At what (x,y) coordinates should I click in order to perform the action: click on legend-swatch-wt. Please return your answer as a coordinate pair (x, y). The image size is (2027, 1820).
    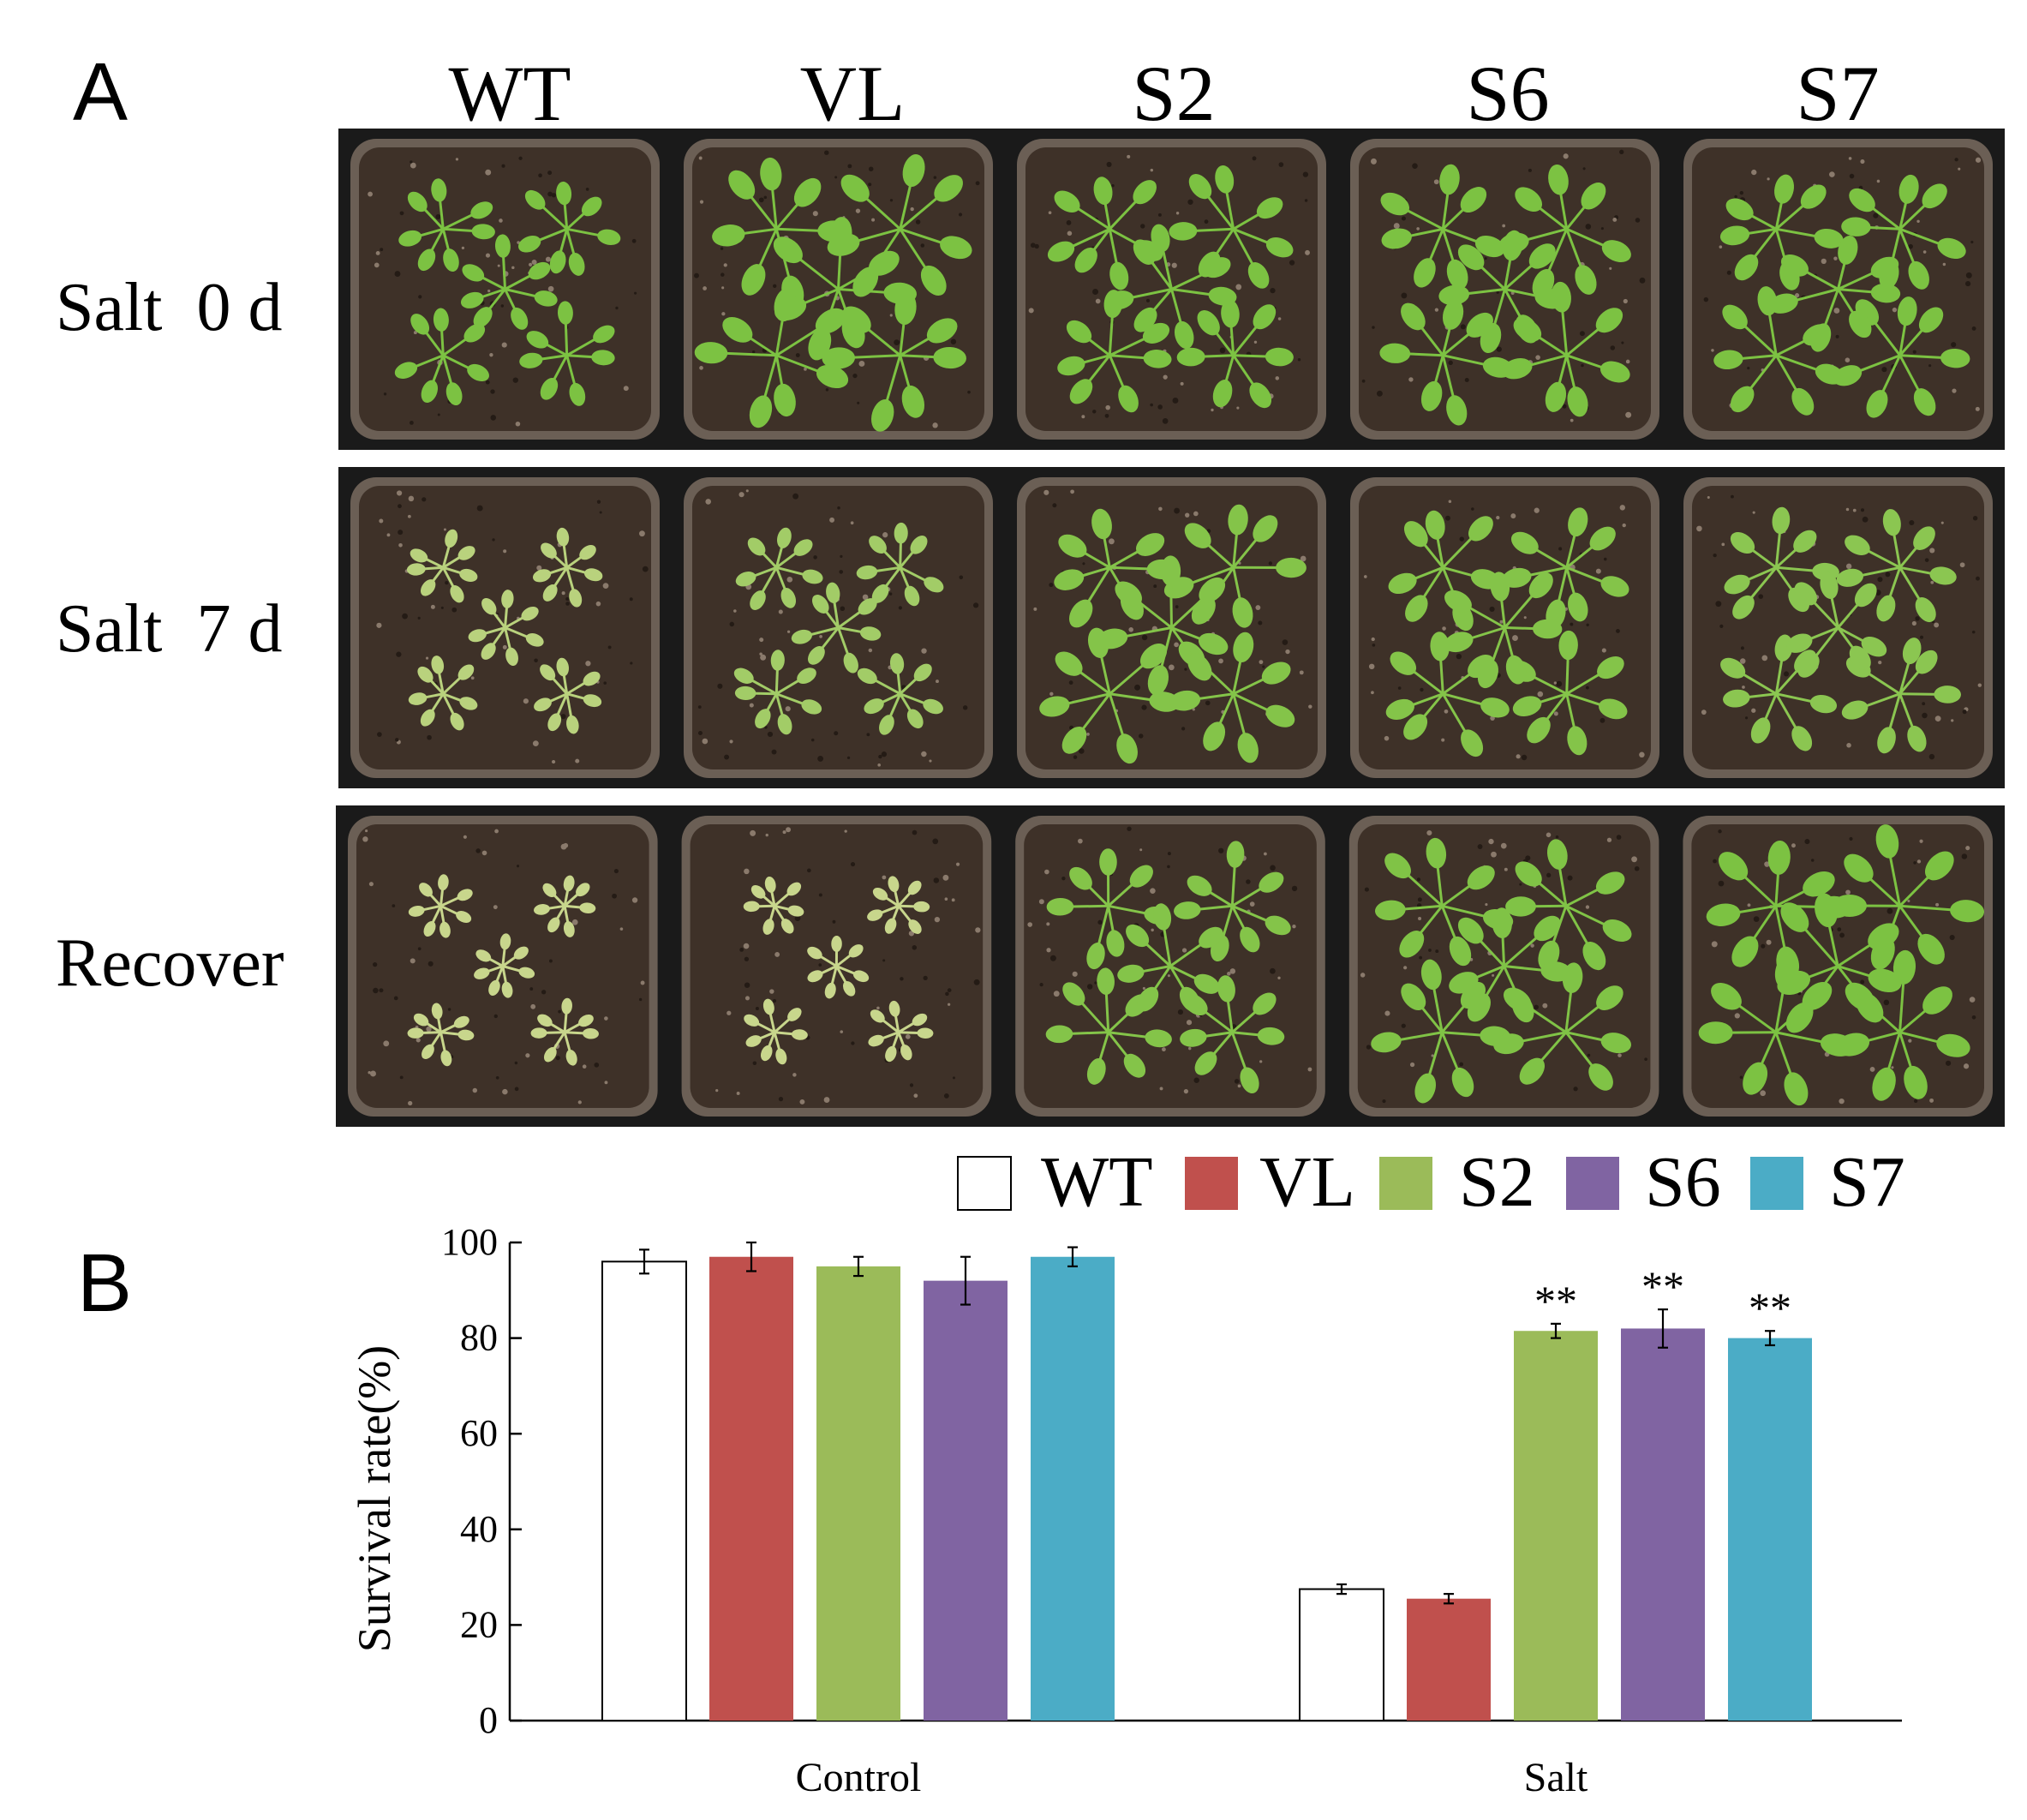
    Looking at the image, I should click on (984, 1183).